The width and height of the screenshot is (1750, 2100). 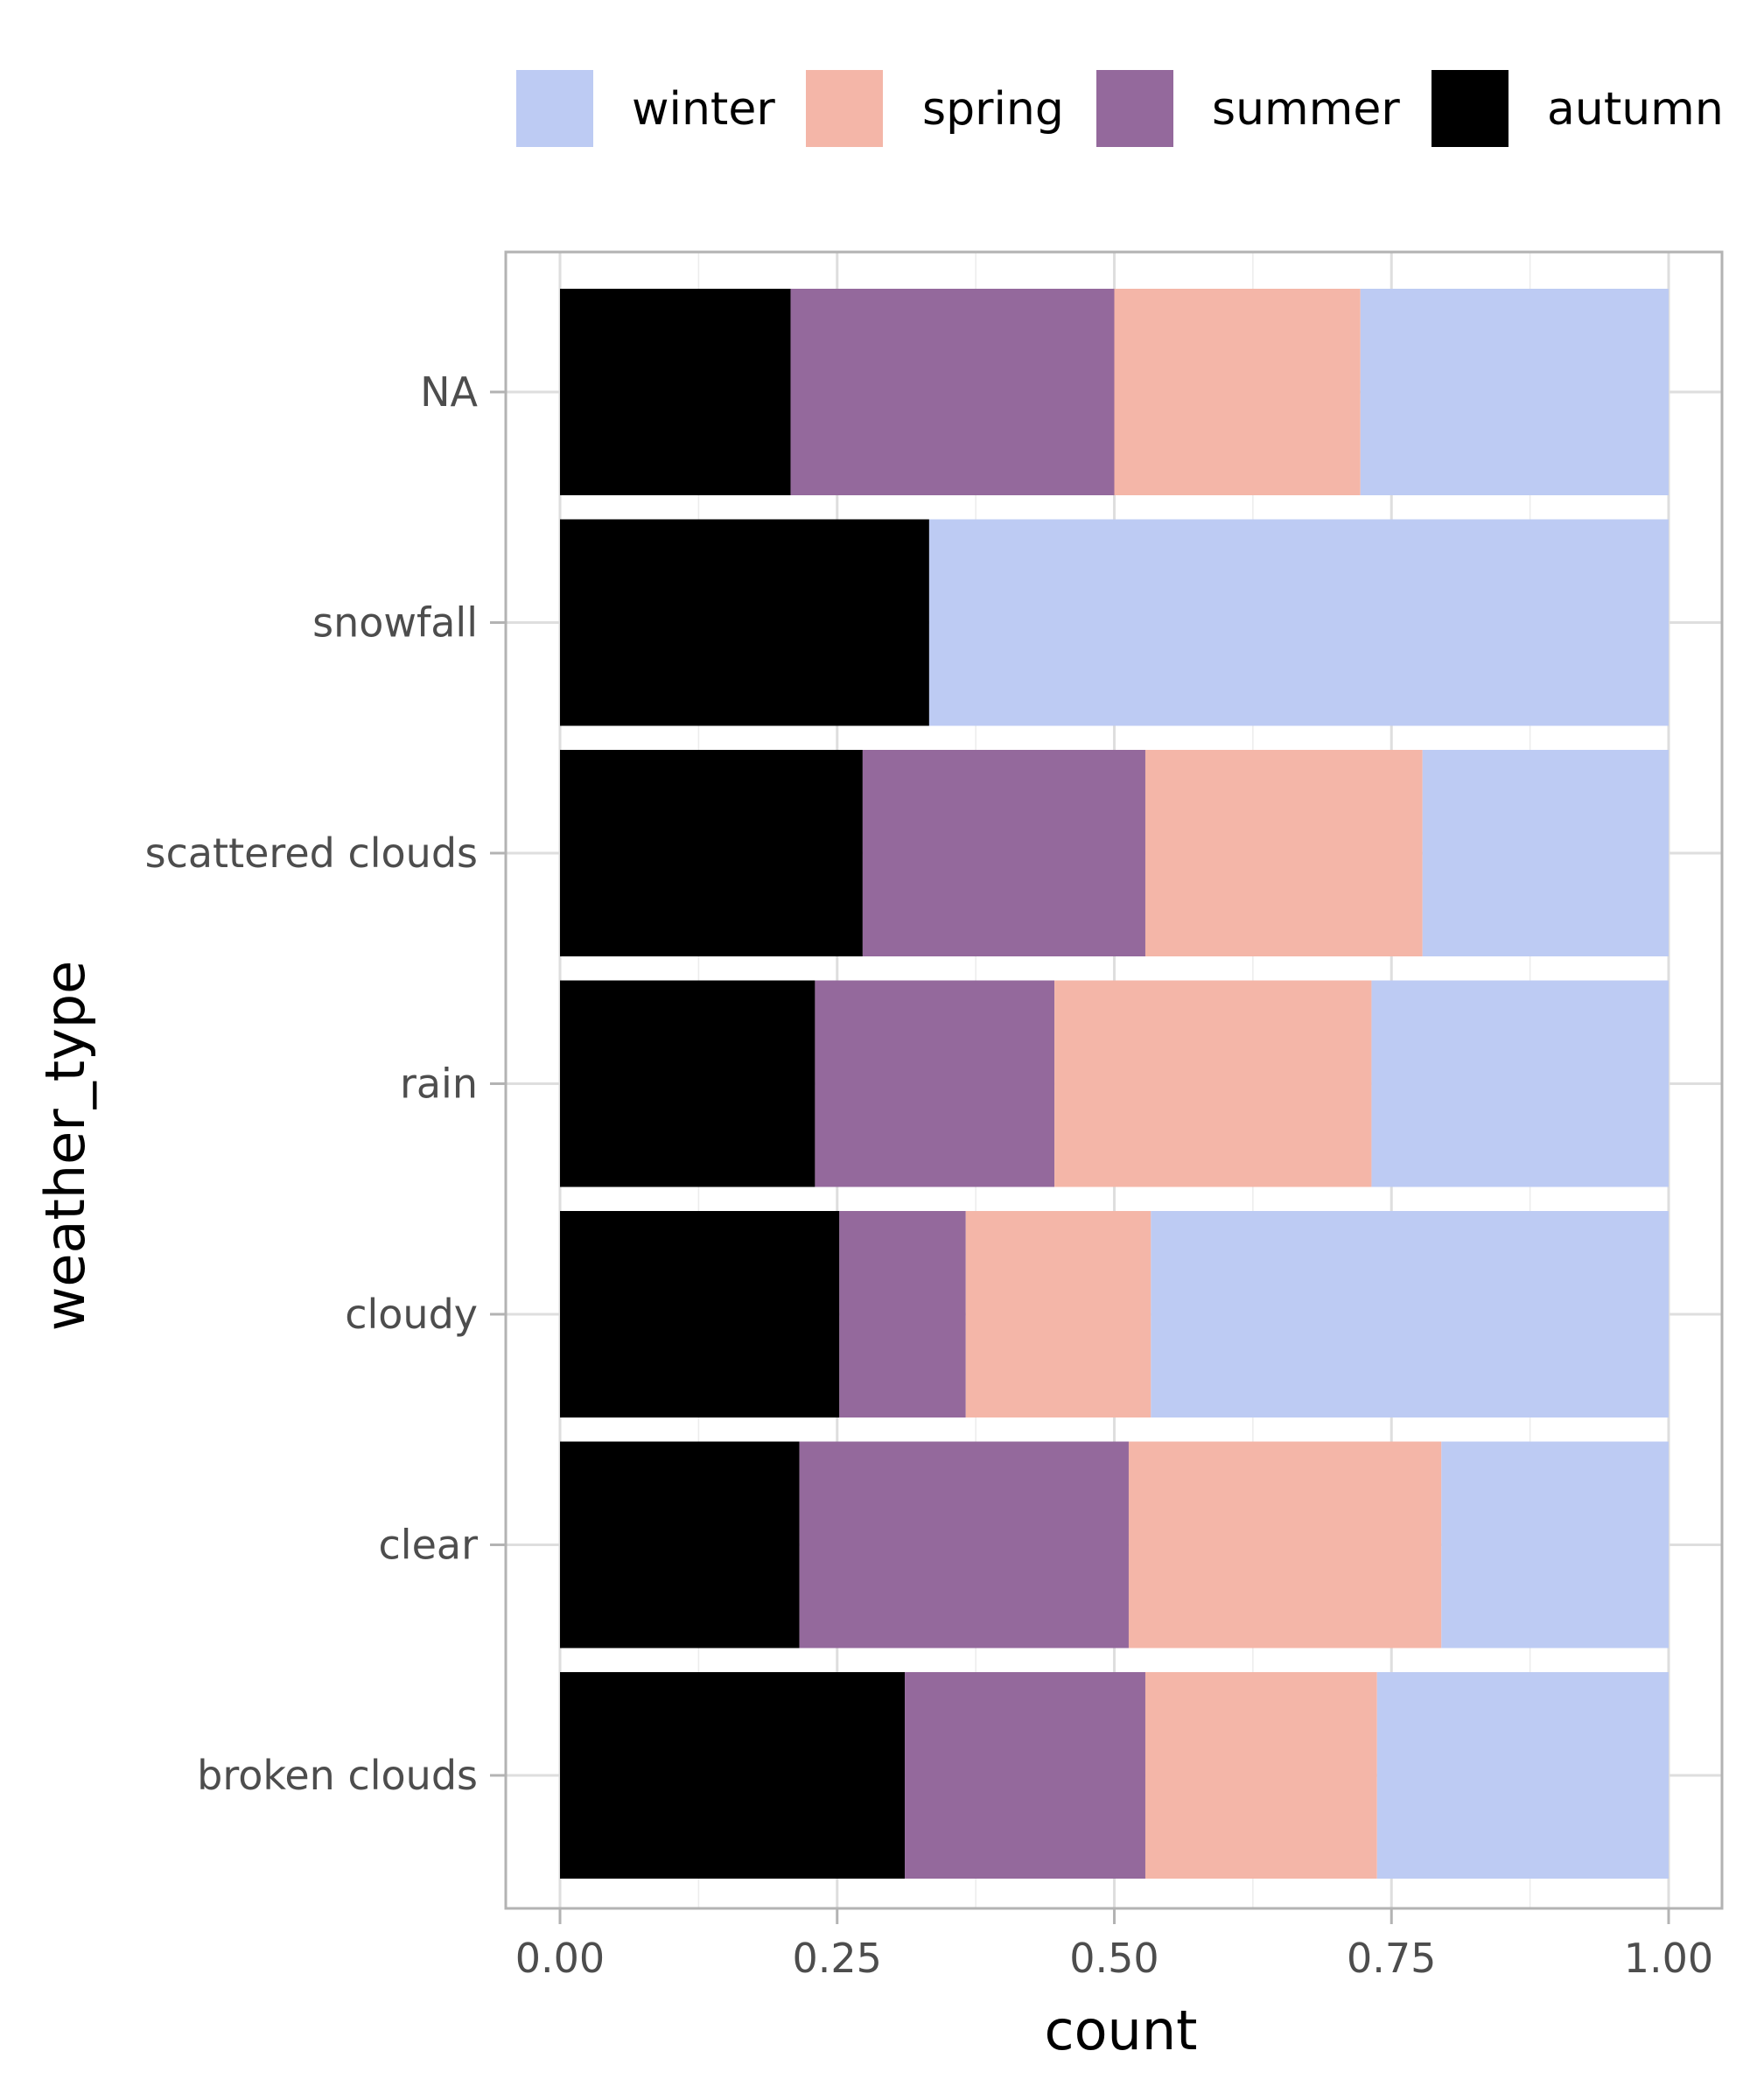 I want to click on bar-clear-summer, so click(x=964, y=1544).